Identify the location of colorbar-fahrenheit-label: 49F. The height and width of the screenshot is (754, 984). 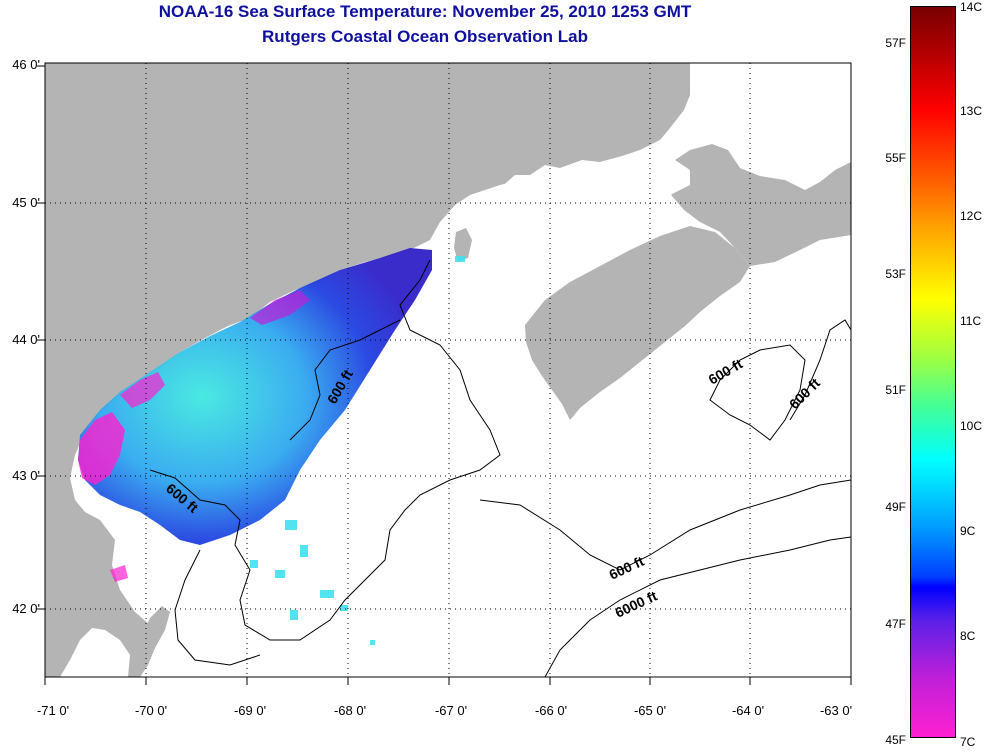
(895, 507).